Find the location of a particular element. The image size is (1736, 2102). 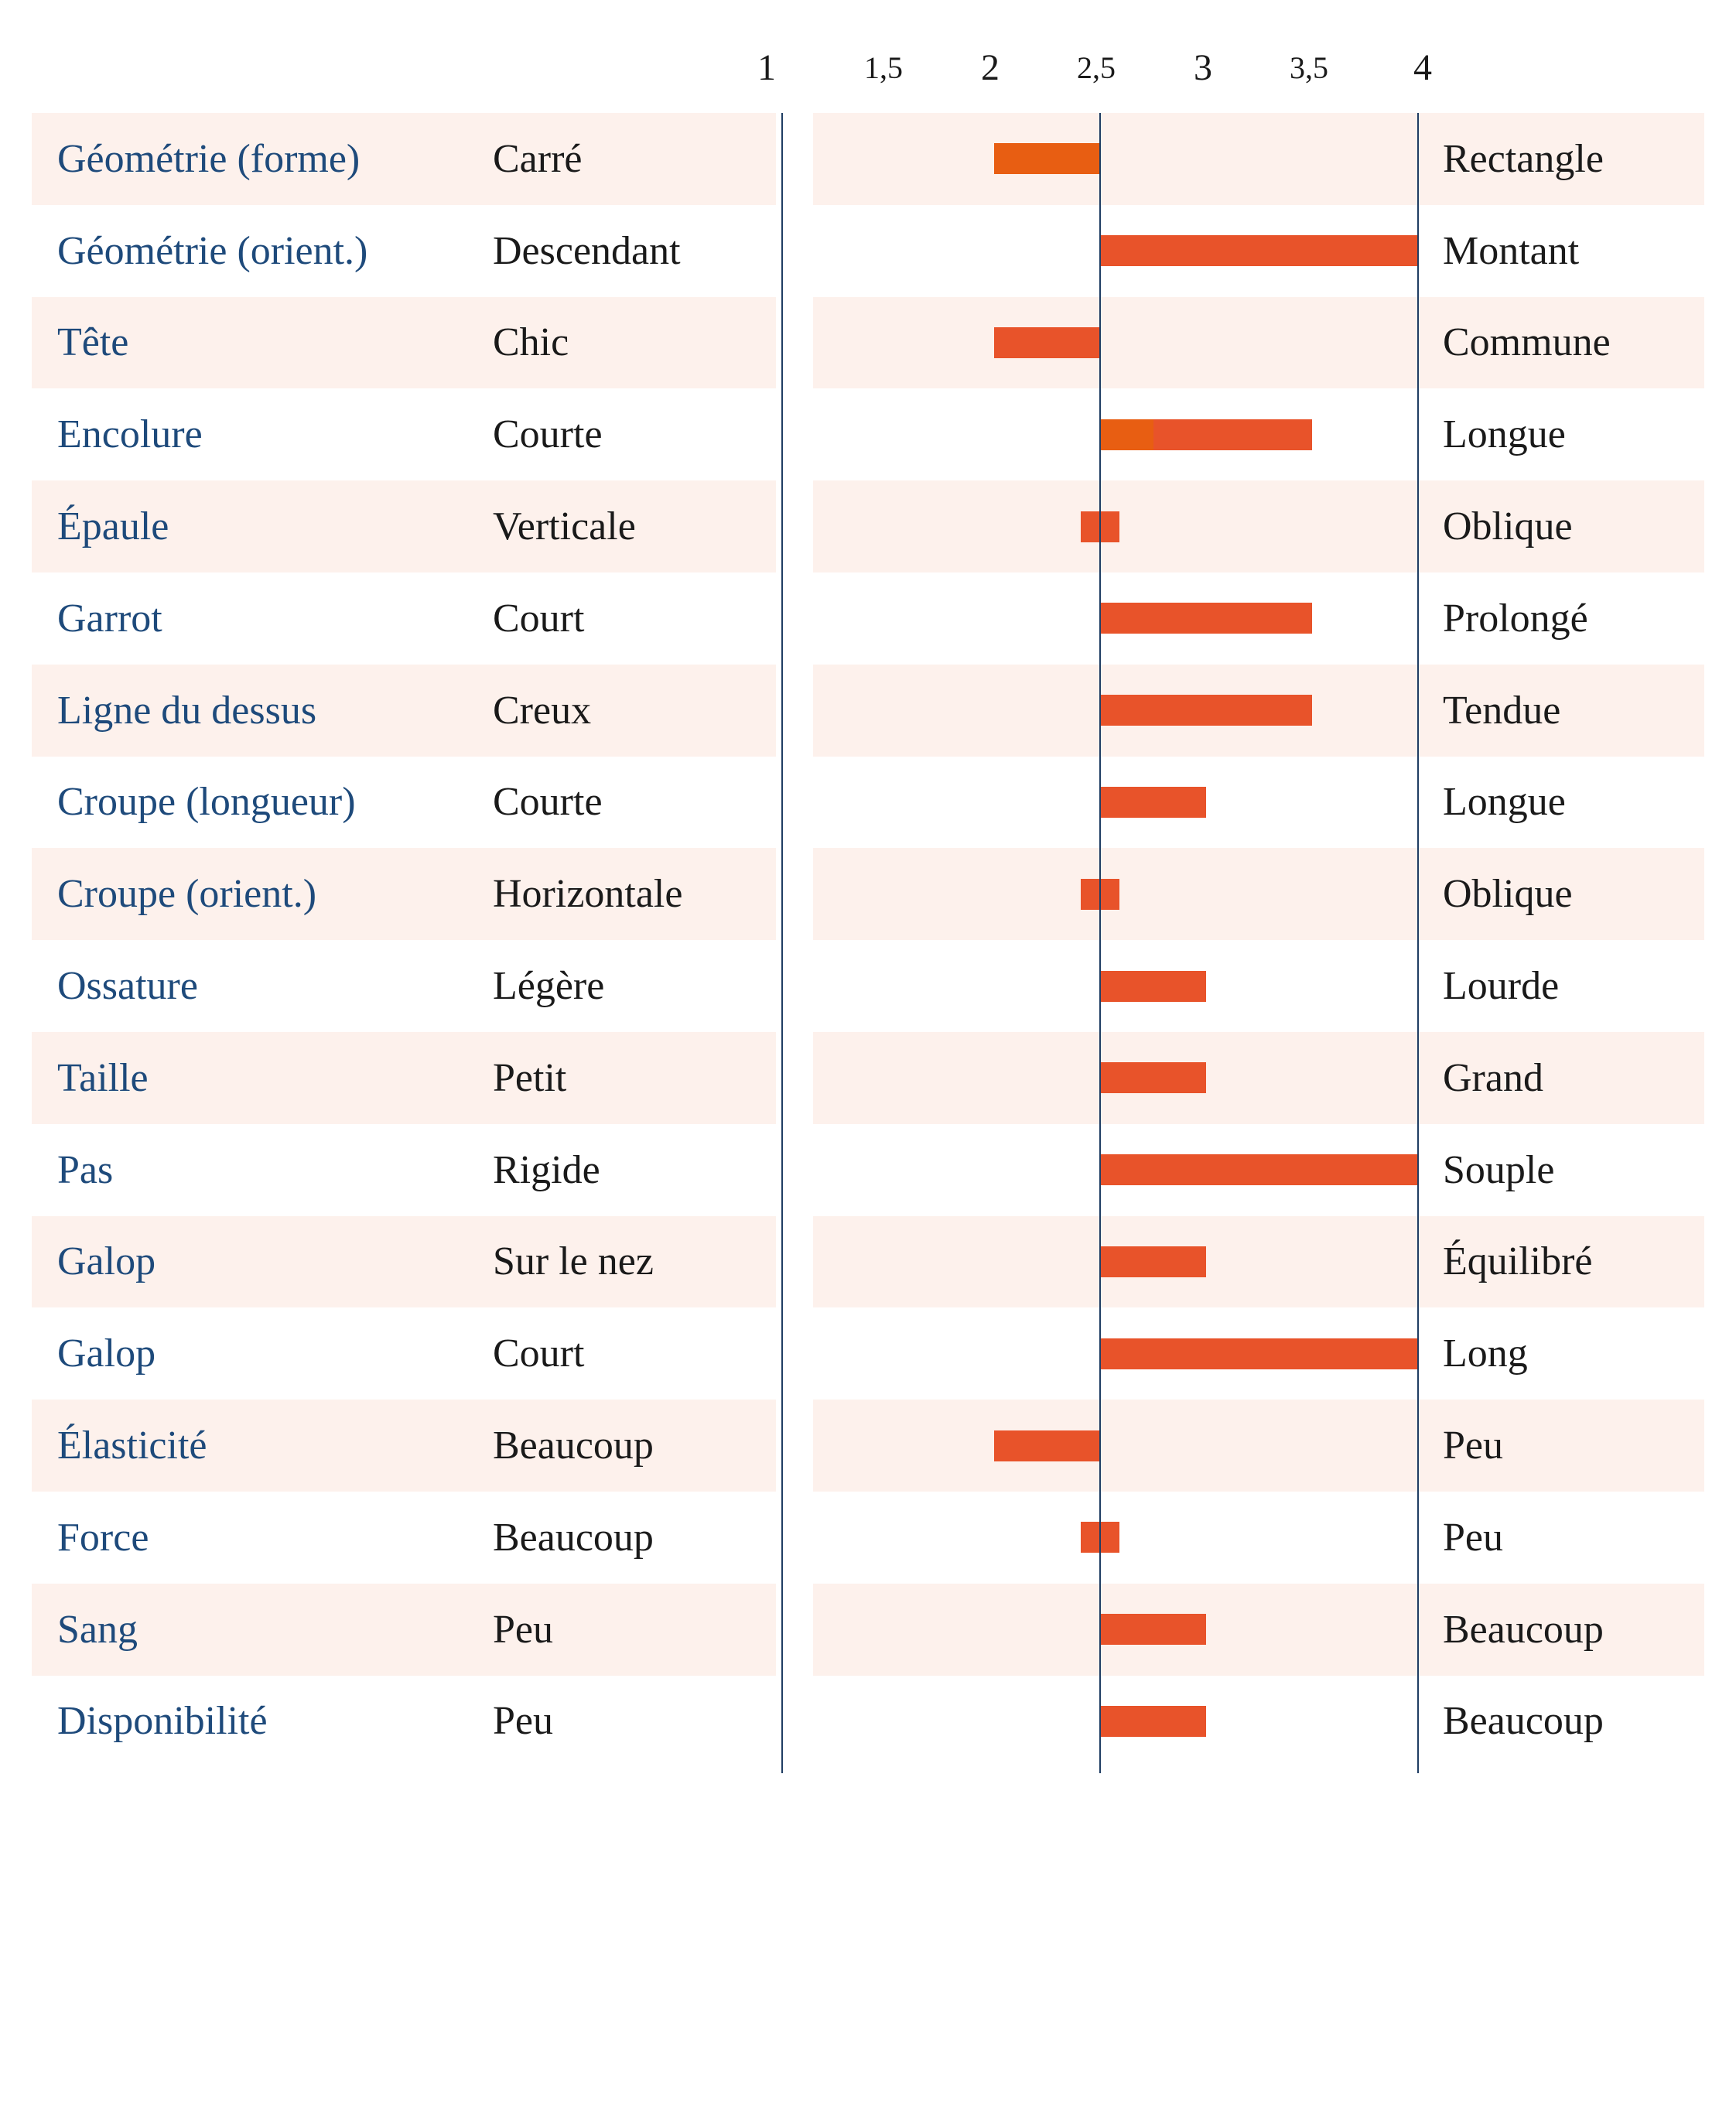

bar-accent-segment is located at coordinates (1126, 434).